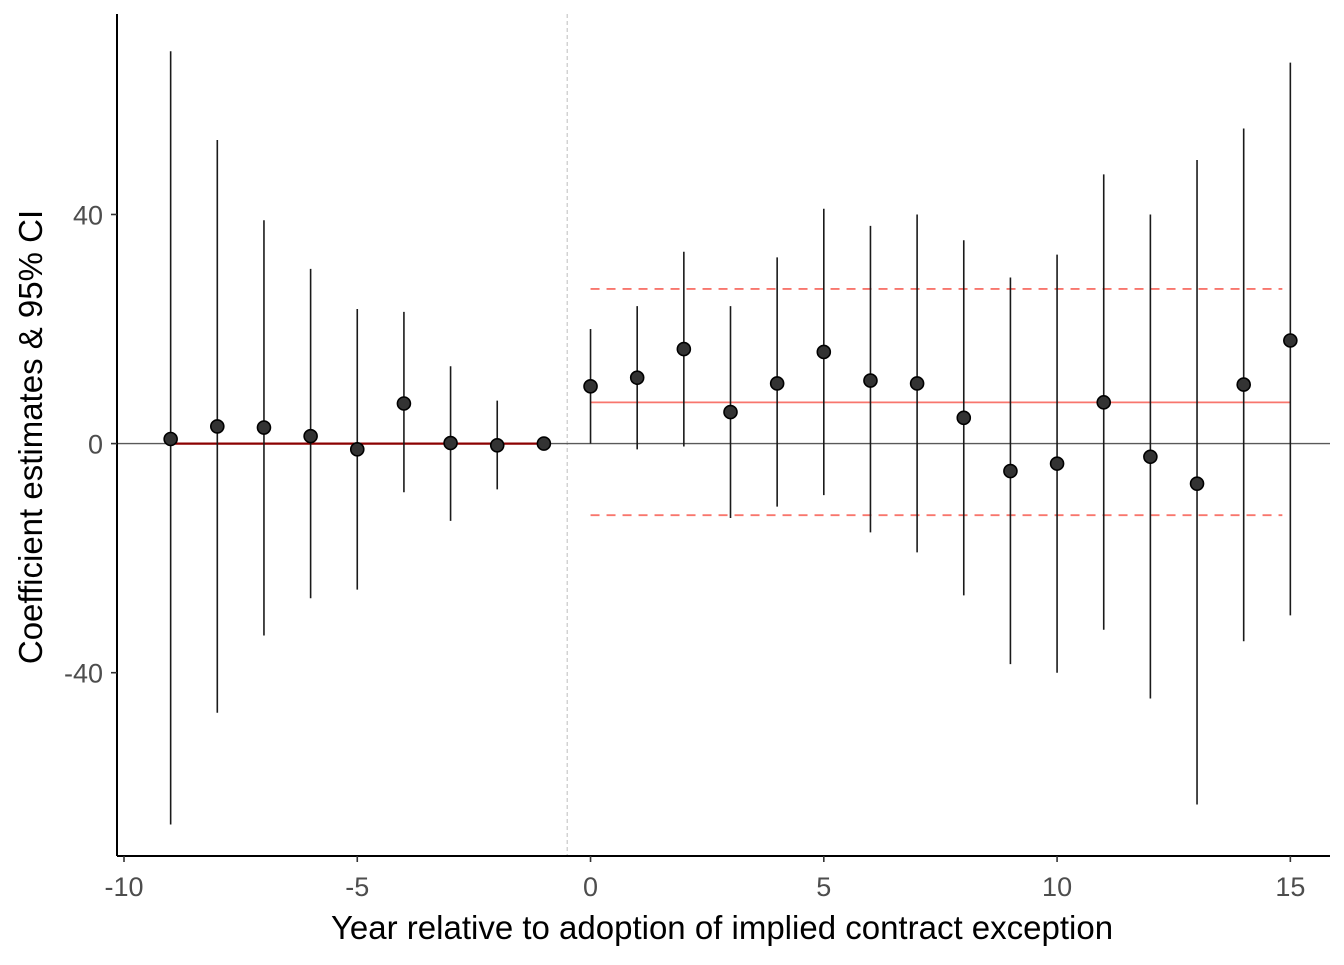 The height and width of the screenshot is (965, 1344). I want to click on x-tick-label: 5, so click(823, 887).